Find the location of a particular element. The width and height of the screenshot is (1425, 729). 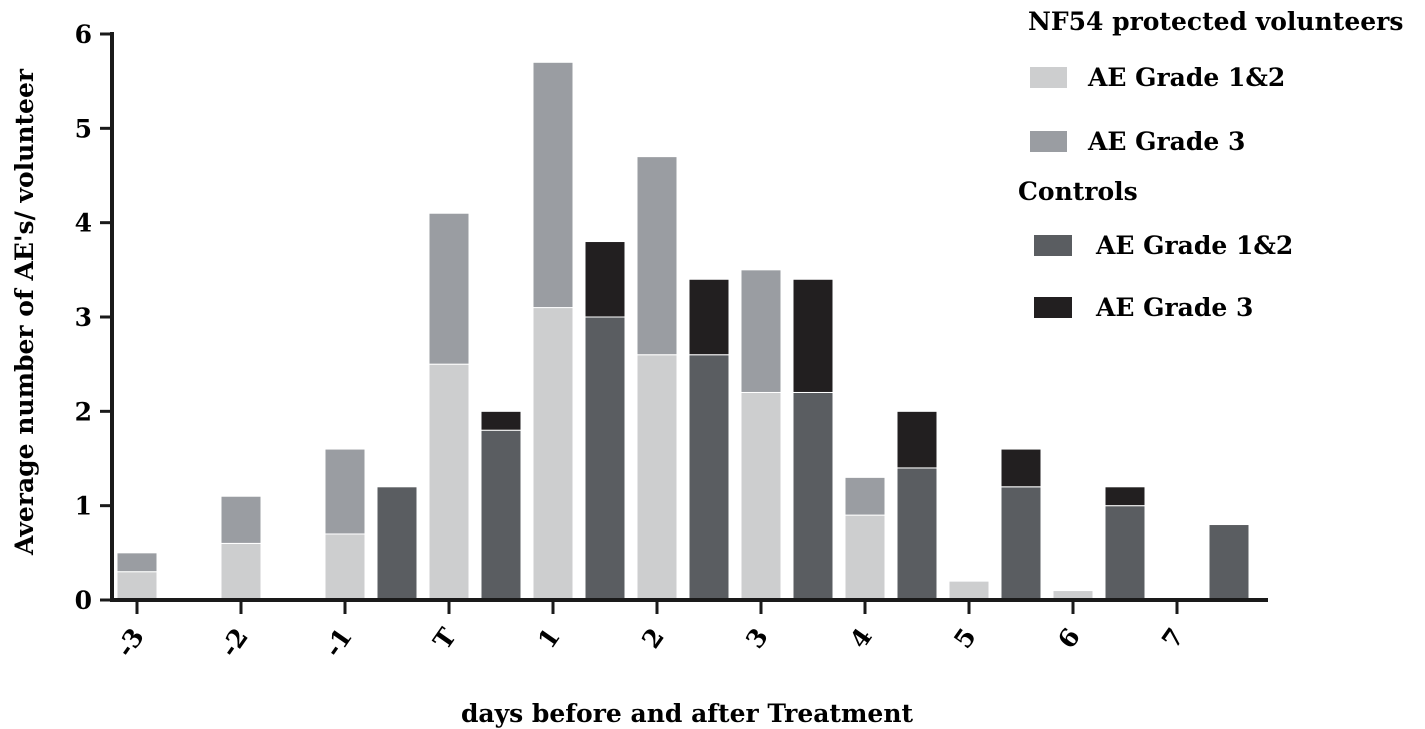

legend-swatch-controls-grade12 is located at coordinates (1053, 245).